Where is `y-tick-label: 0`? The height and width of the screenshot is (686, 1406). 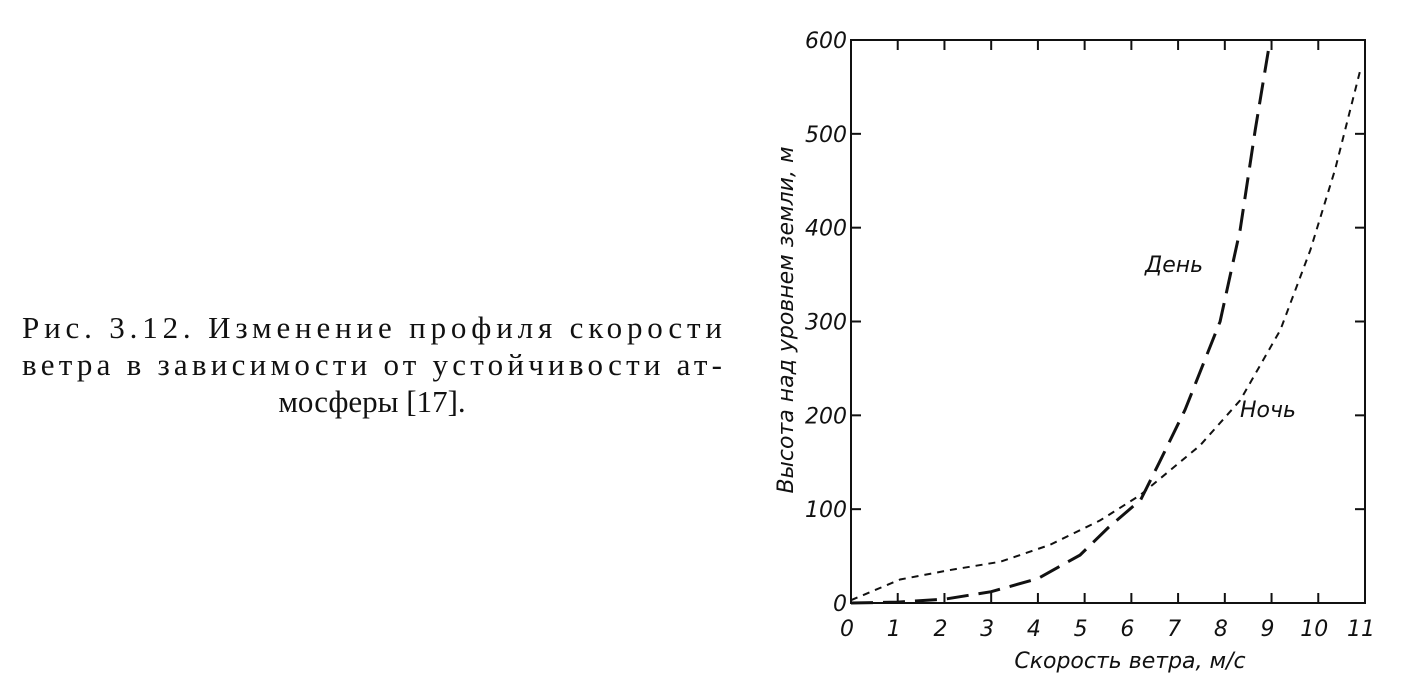
y-tick-label: 0 is located at coordinates (840, 604).